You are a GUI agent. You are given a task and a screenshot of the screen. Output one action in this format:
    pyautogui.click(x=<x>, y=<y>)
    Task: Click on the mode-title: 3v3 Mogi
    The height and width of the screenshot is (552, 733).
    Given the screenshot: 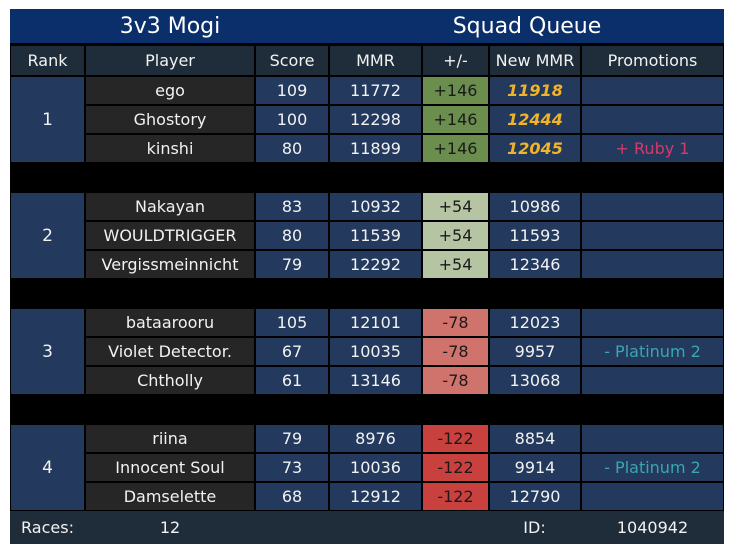 What is the action you would take?
    pyautogui.click(x=170, y=26)
    